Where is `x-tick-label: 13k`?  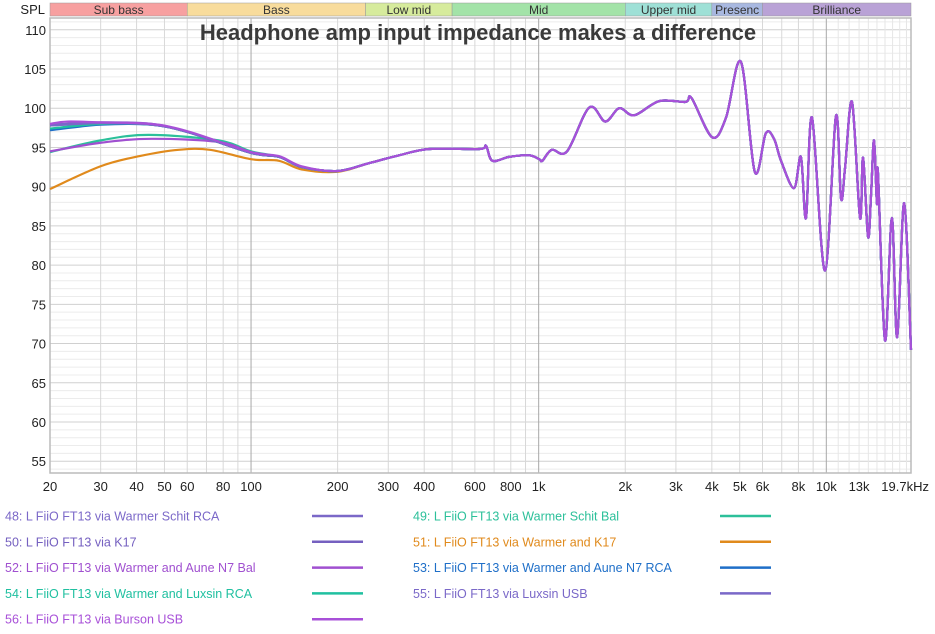
x-tick-label: 13k is located at coordinates (859, 486).